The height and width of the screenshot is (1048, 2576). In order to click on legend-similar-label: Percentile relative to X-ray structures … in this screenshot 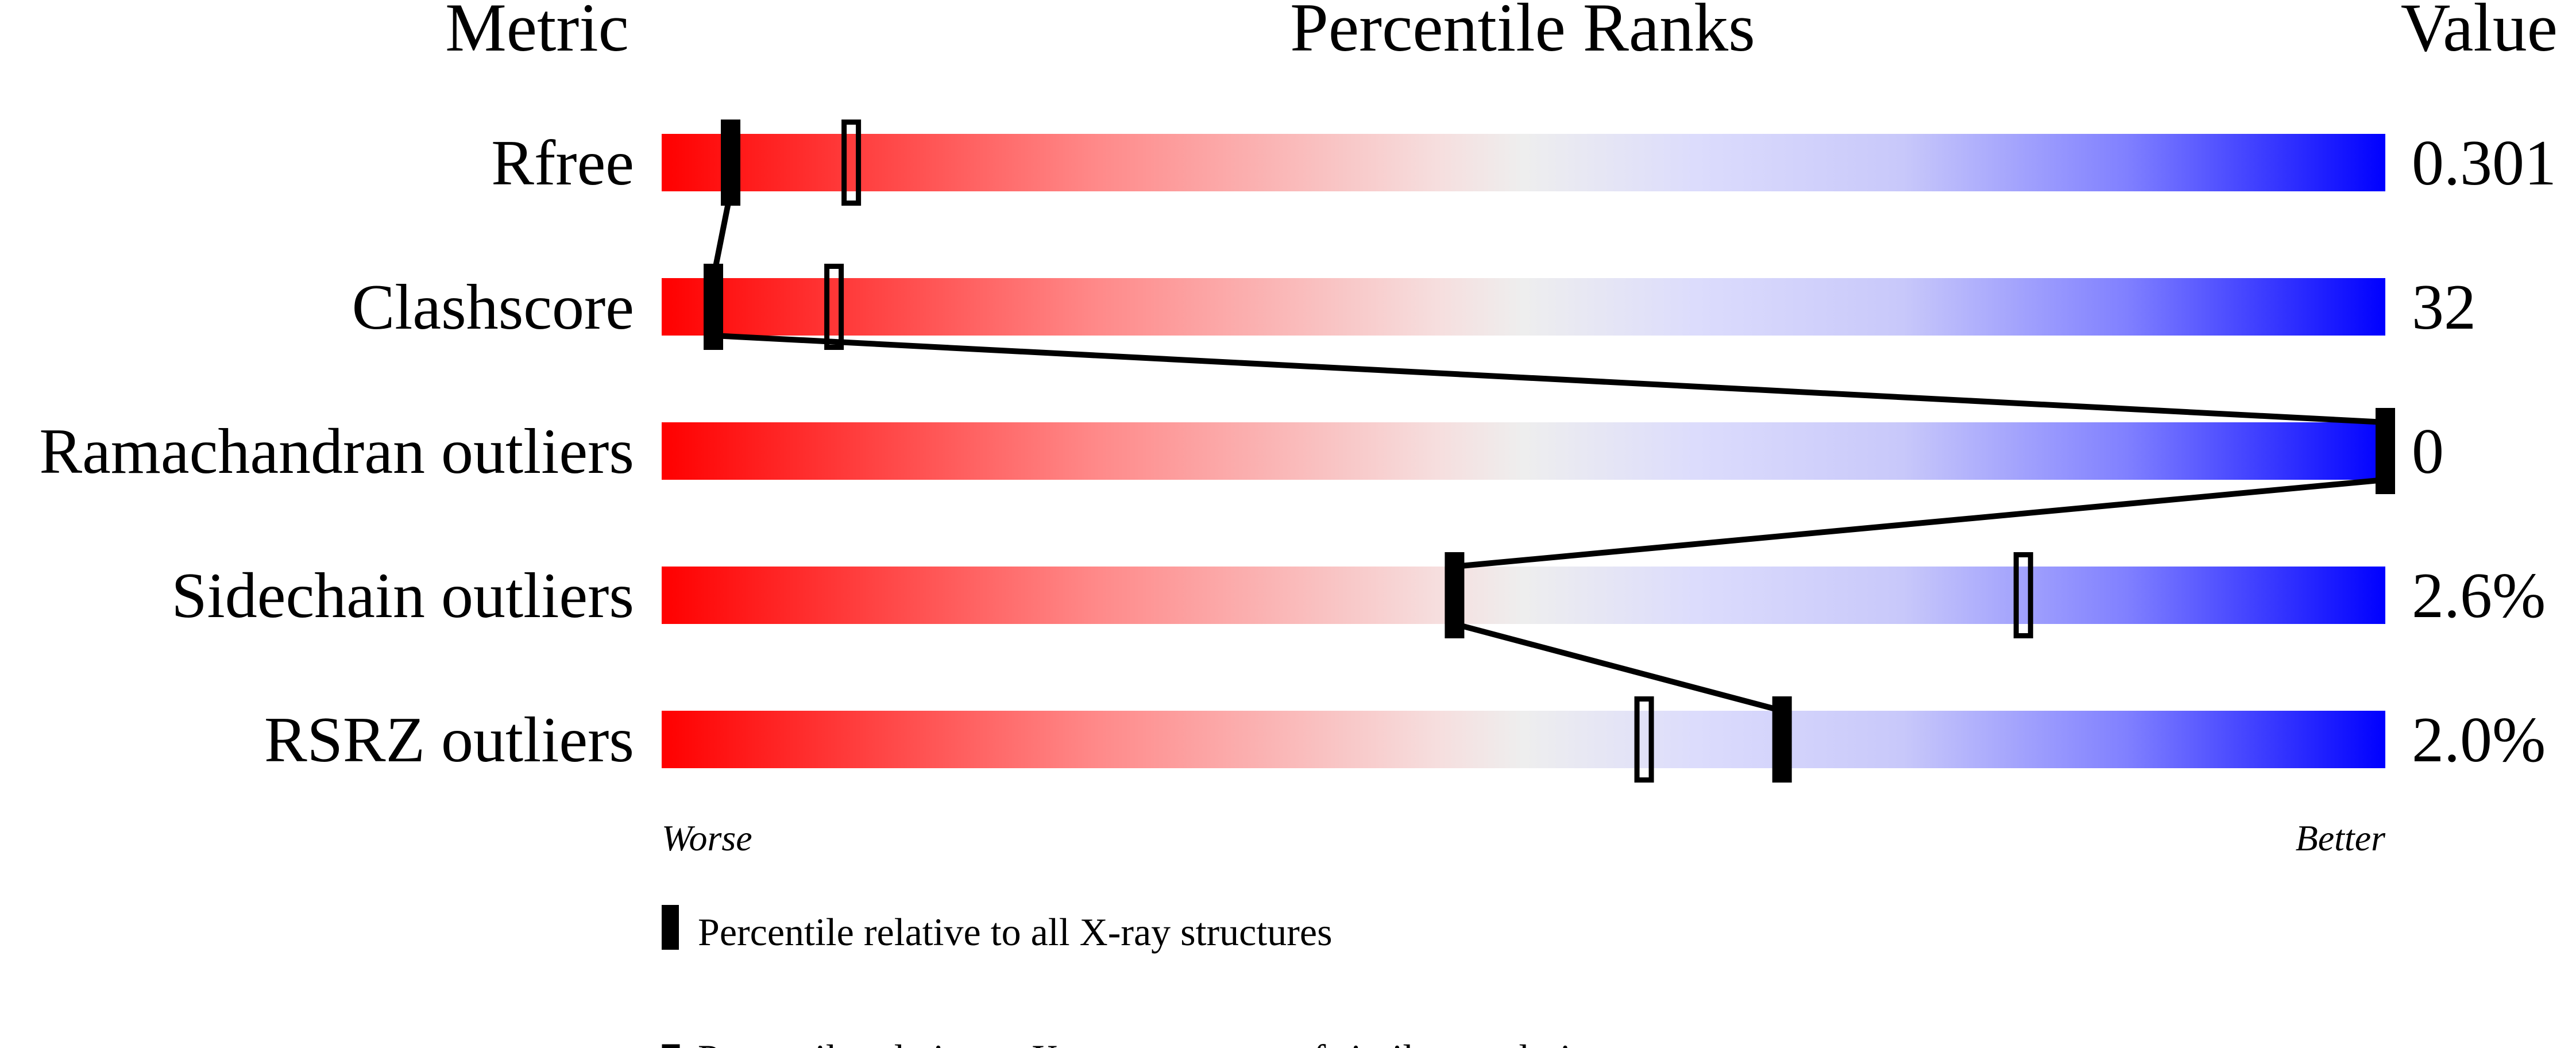, I will do `click(1154, 1042)`.